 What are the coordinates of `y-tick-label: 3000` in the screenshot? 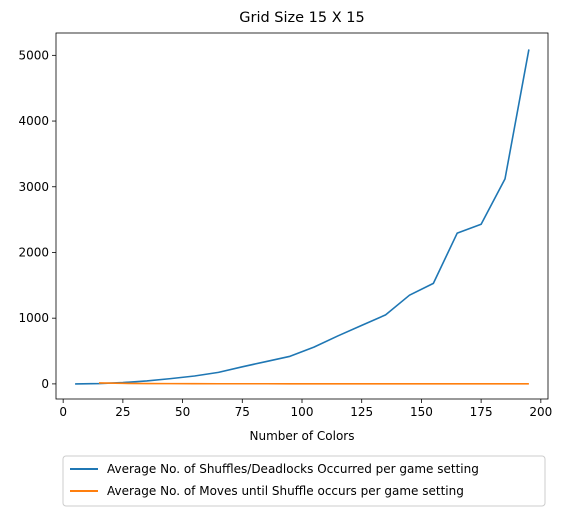 It's located at (33, 187).